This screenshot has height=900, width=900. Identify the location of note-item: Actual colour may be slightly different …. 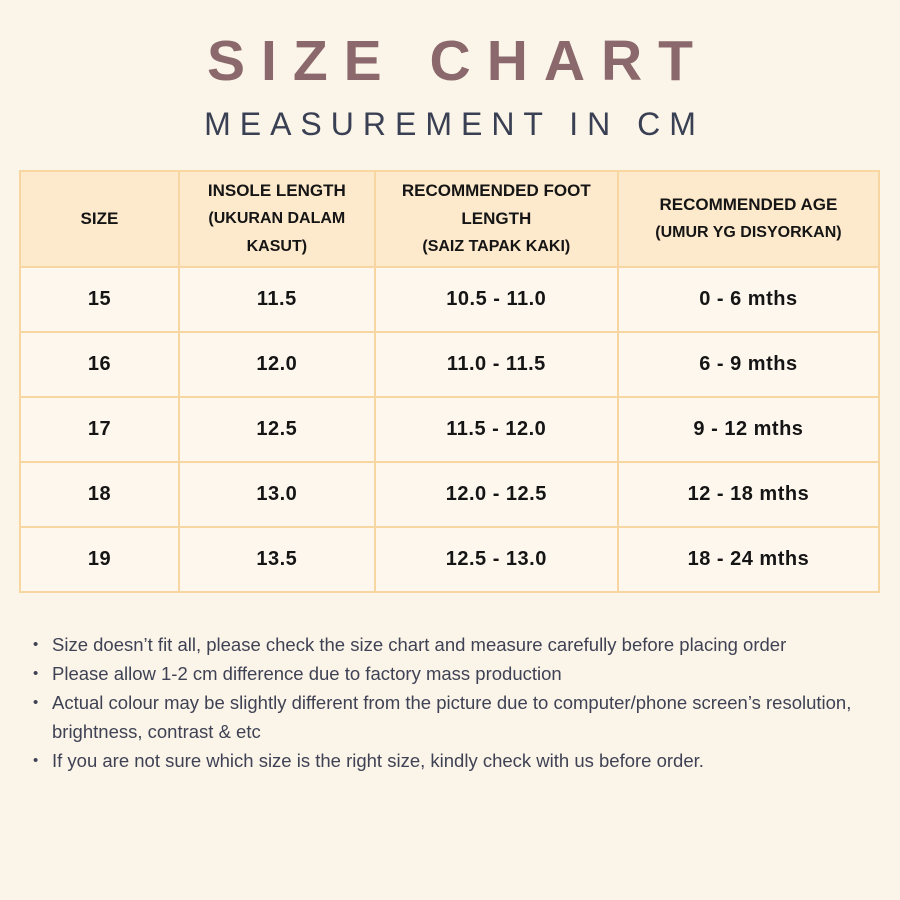
(447, 717).